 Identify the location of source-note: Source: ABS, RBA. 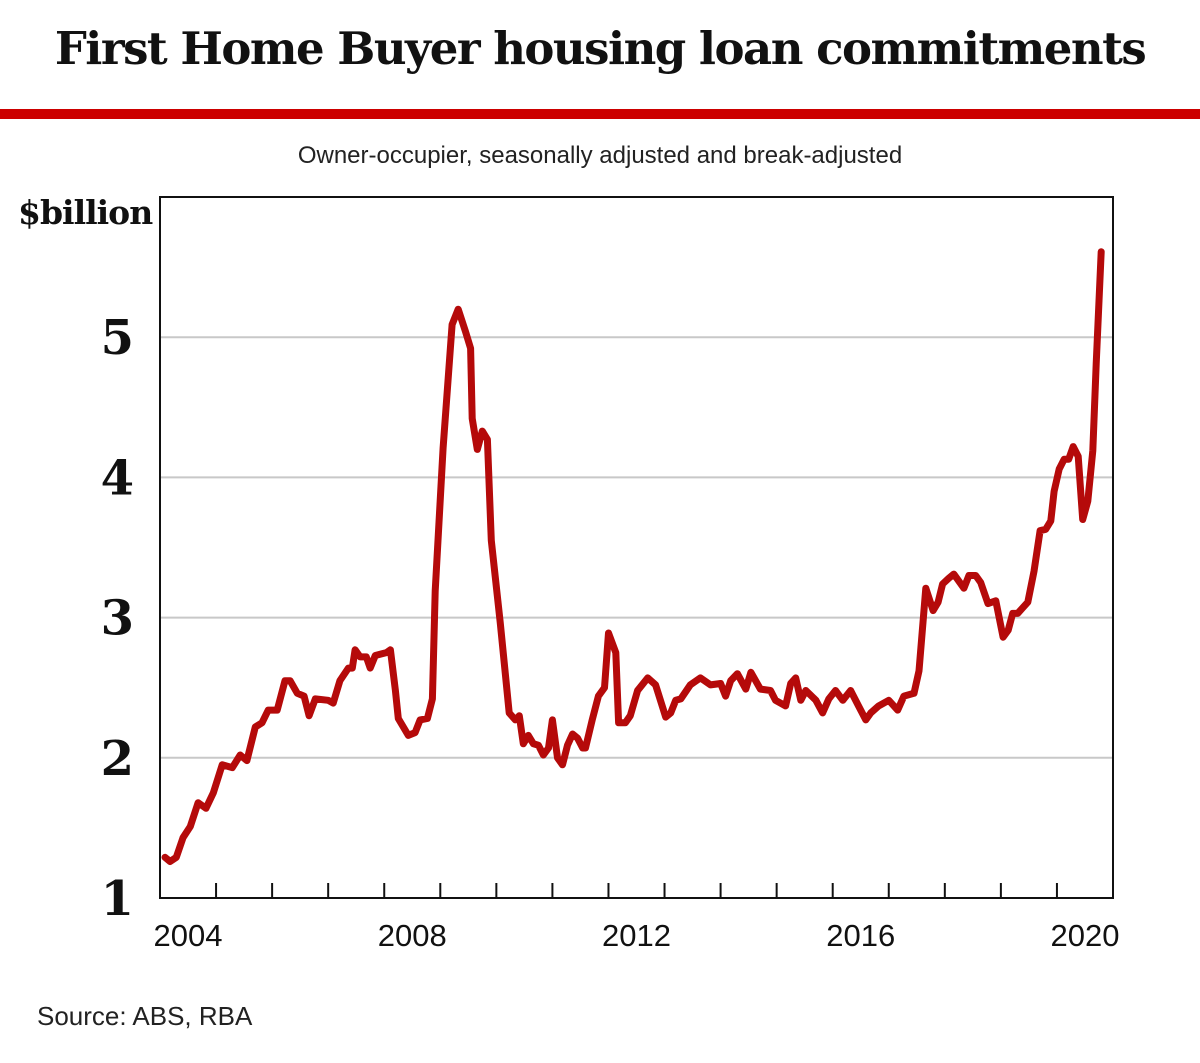
(145, 1016).